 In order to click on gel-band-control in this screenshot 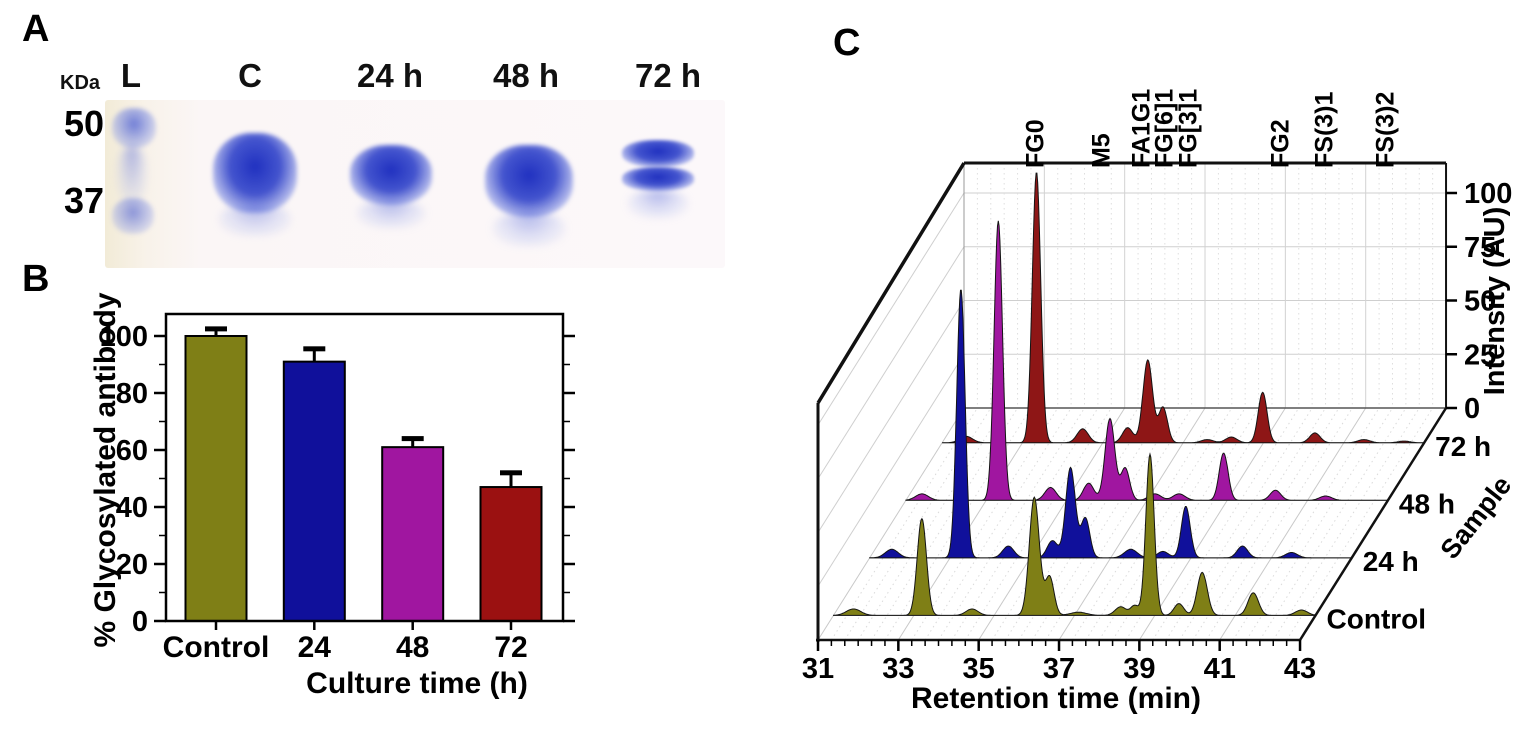, I will do `click(255, 173)`.